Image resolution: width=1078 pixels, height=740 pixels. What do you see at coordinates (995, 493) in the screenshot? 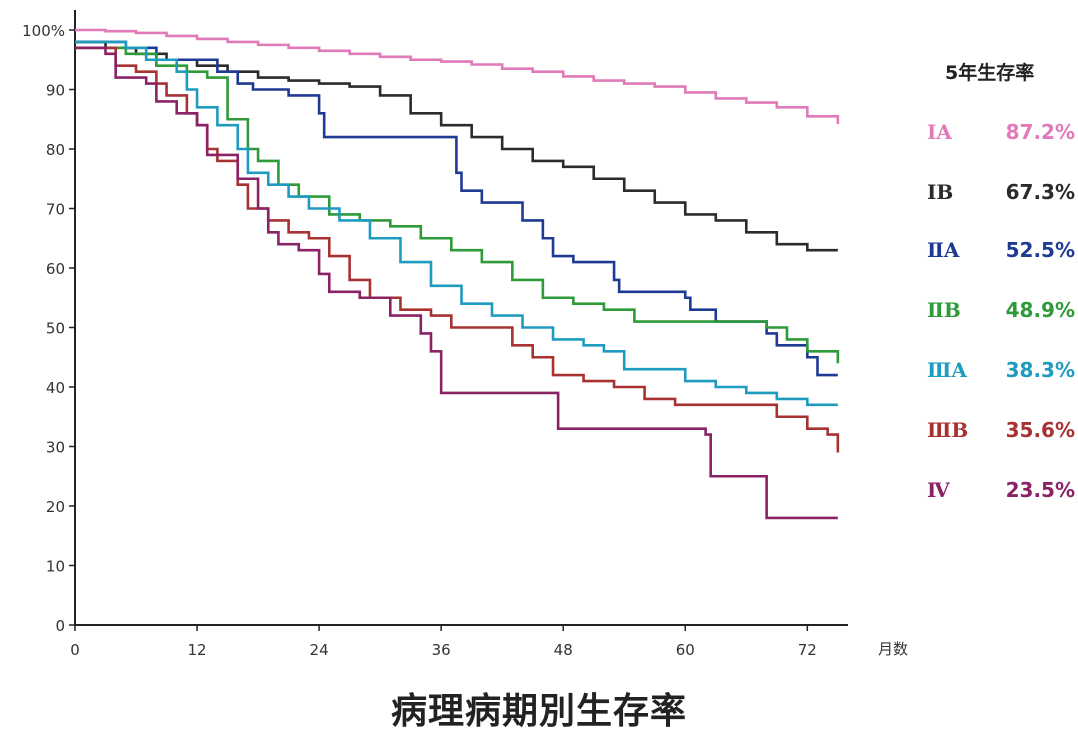
I see `legend-item: Ⅳ 23.5%` at bounding box center [995, 493].